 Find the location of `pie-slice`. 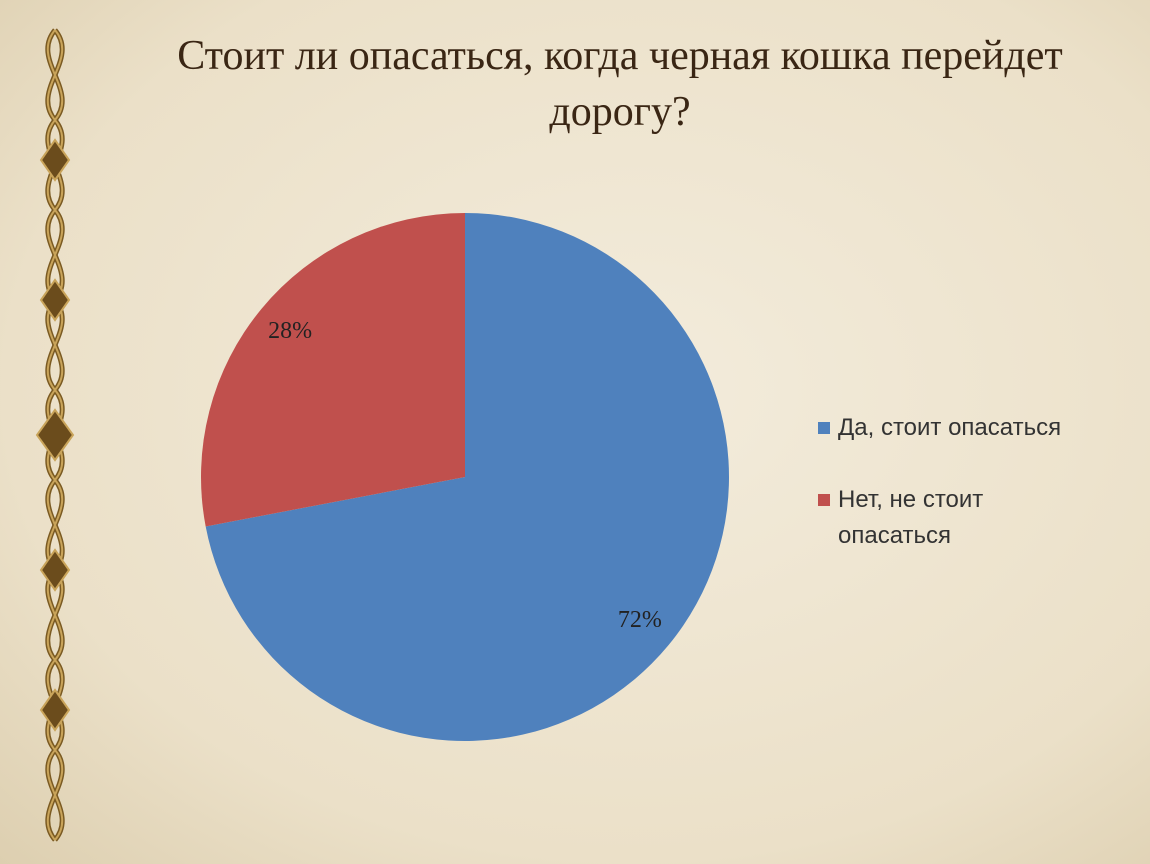

pie-slice is located at coordinates (333, 370).